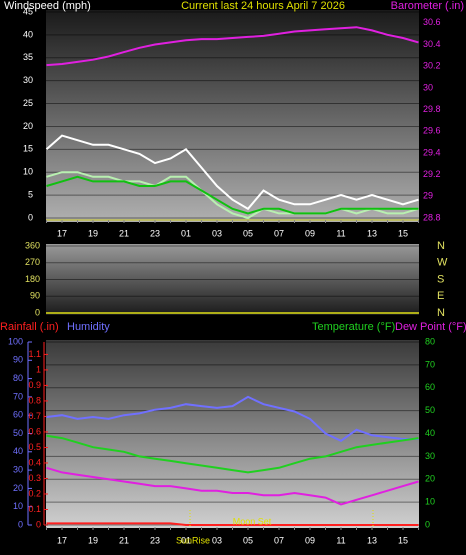 Image resolution: width=466 pixels, height=555 pixels. I want to click on y2-label: Barometer (.in), so click(427, 6).